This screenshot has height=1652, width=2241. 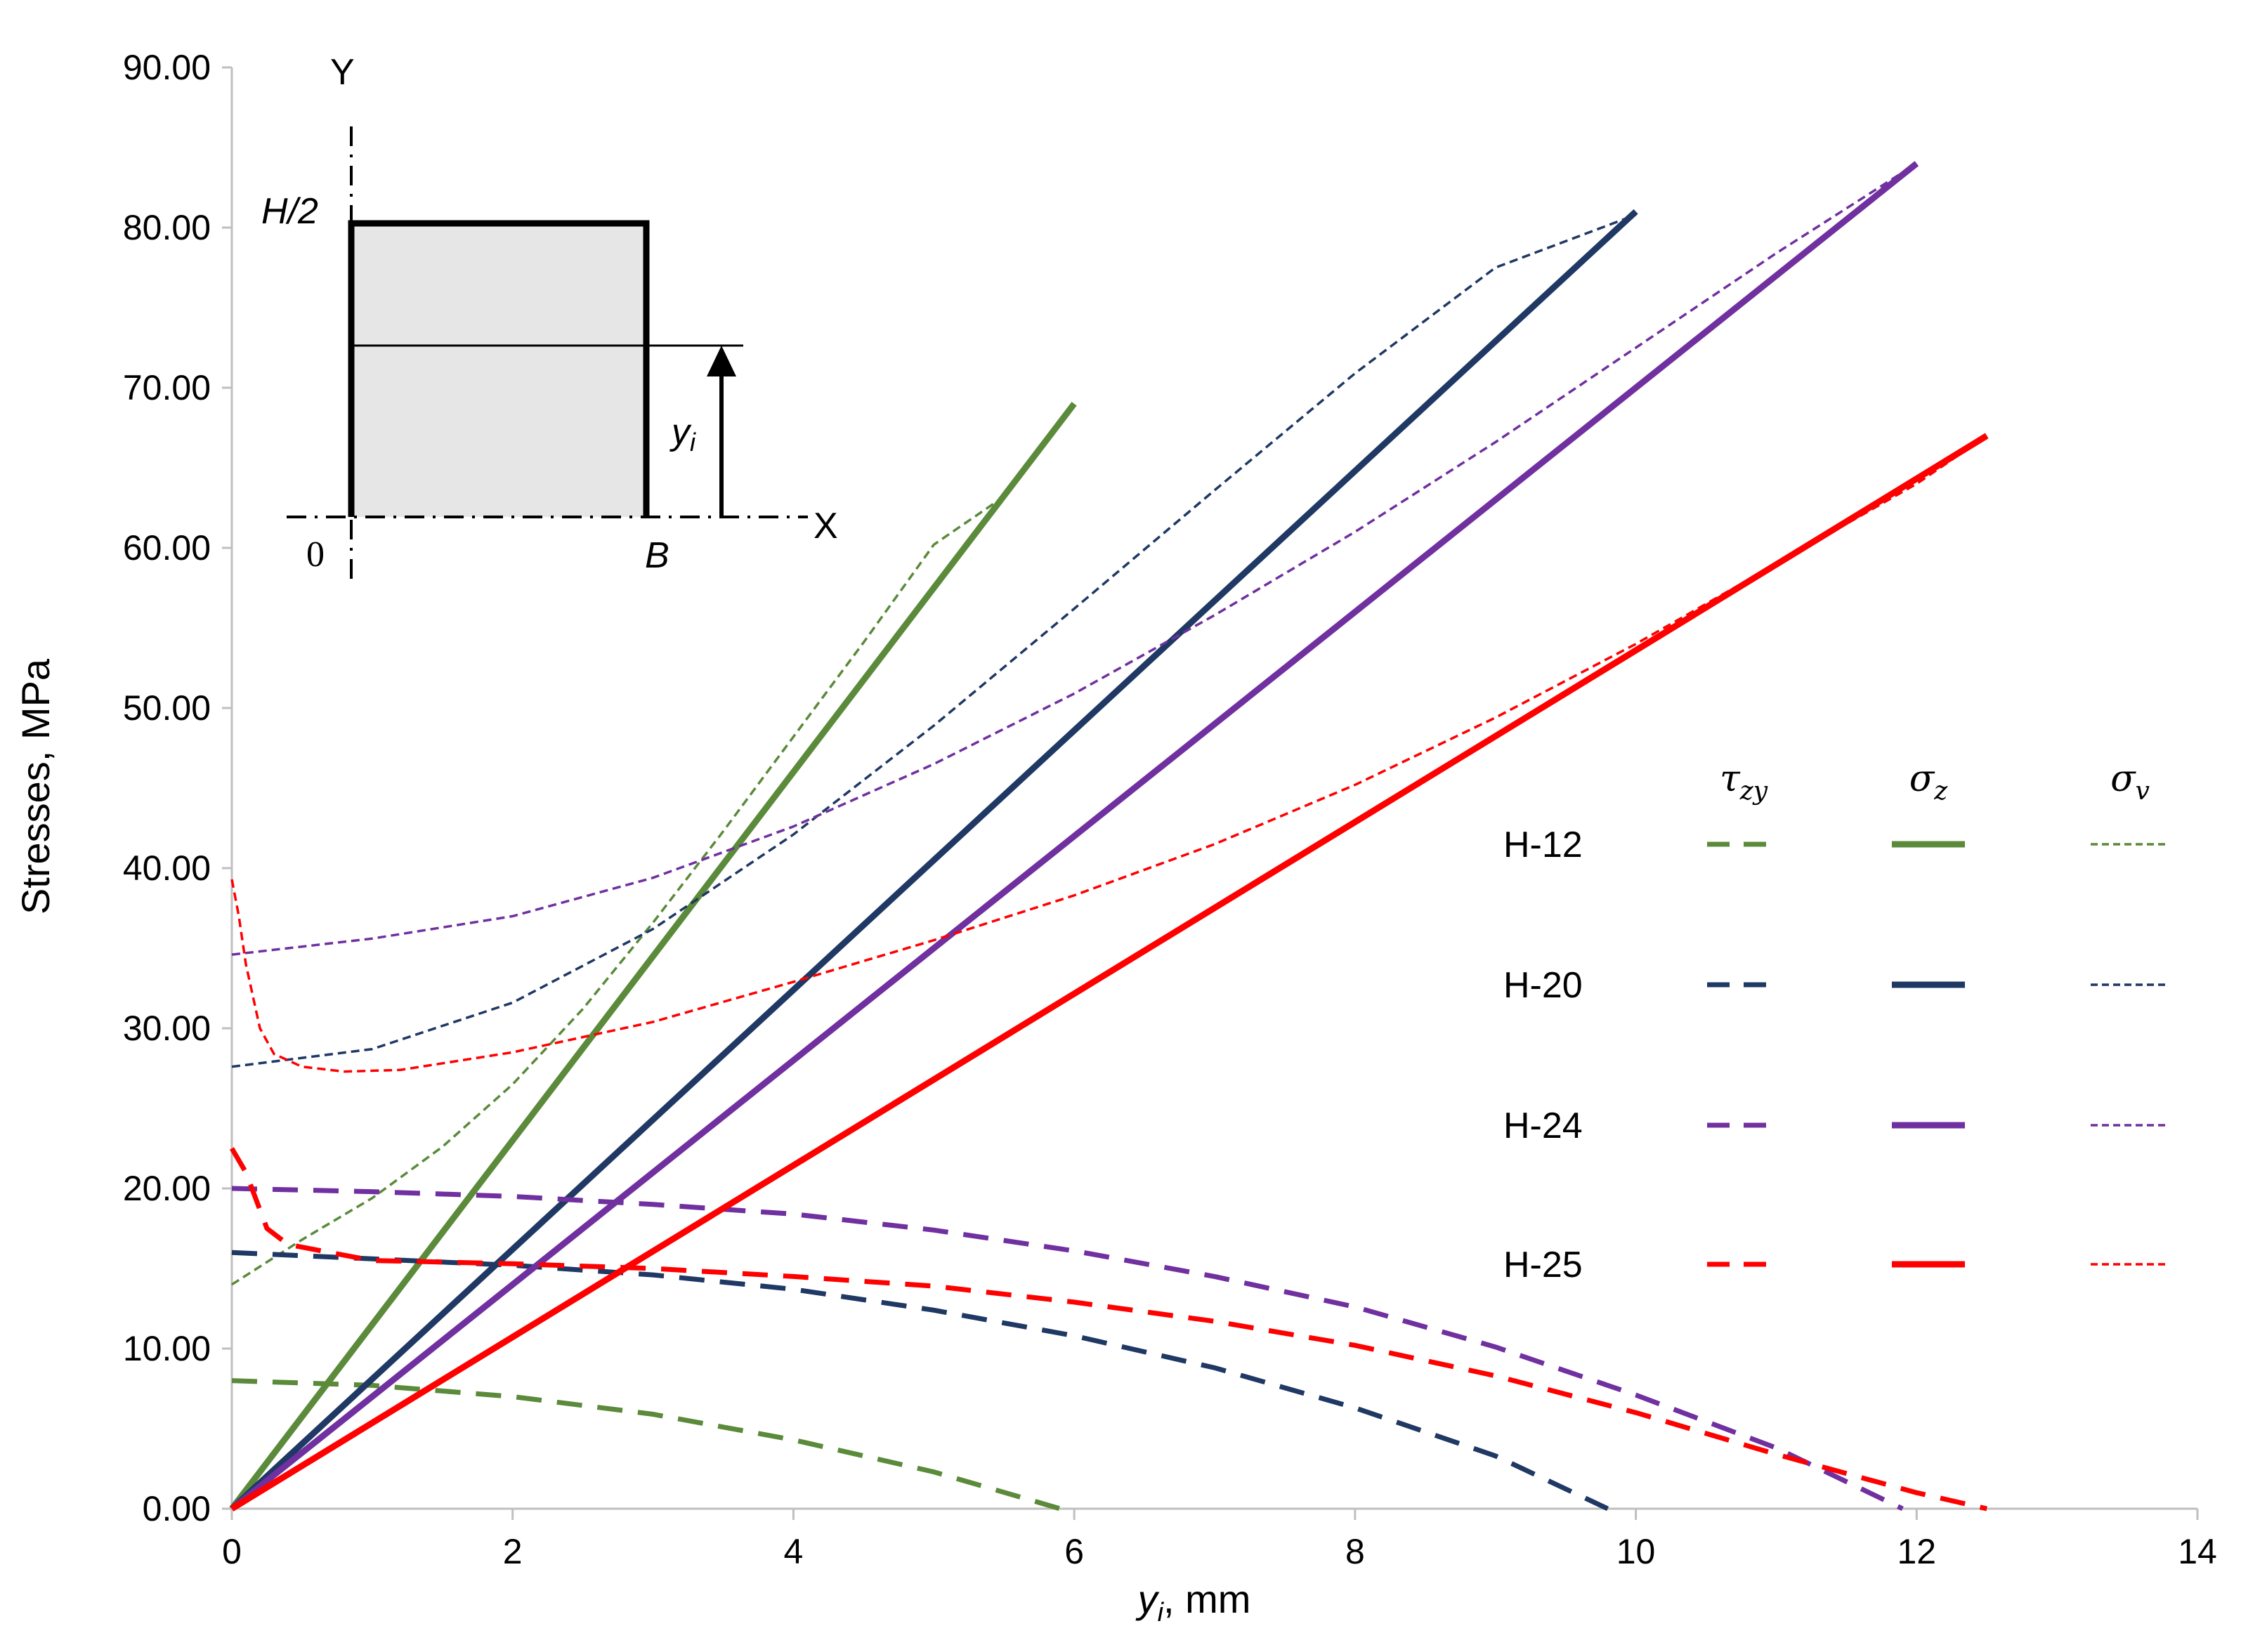 I want to click on y-tick-label: 10.00, so click(x=167, y=1348).